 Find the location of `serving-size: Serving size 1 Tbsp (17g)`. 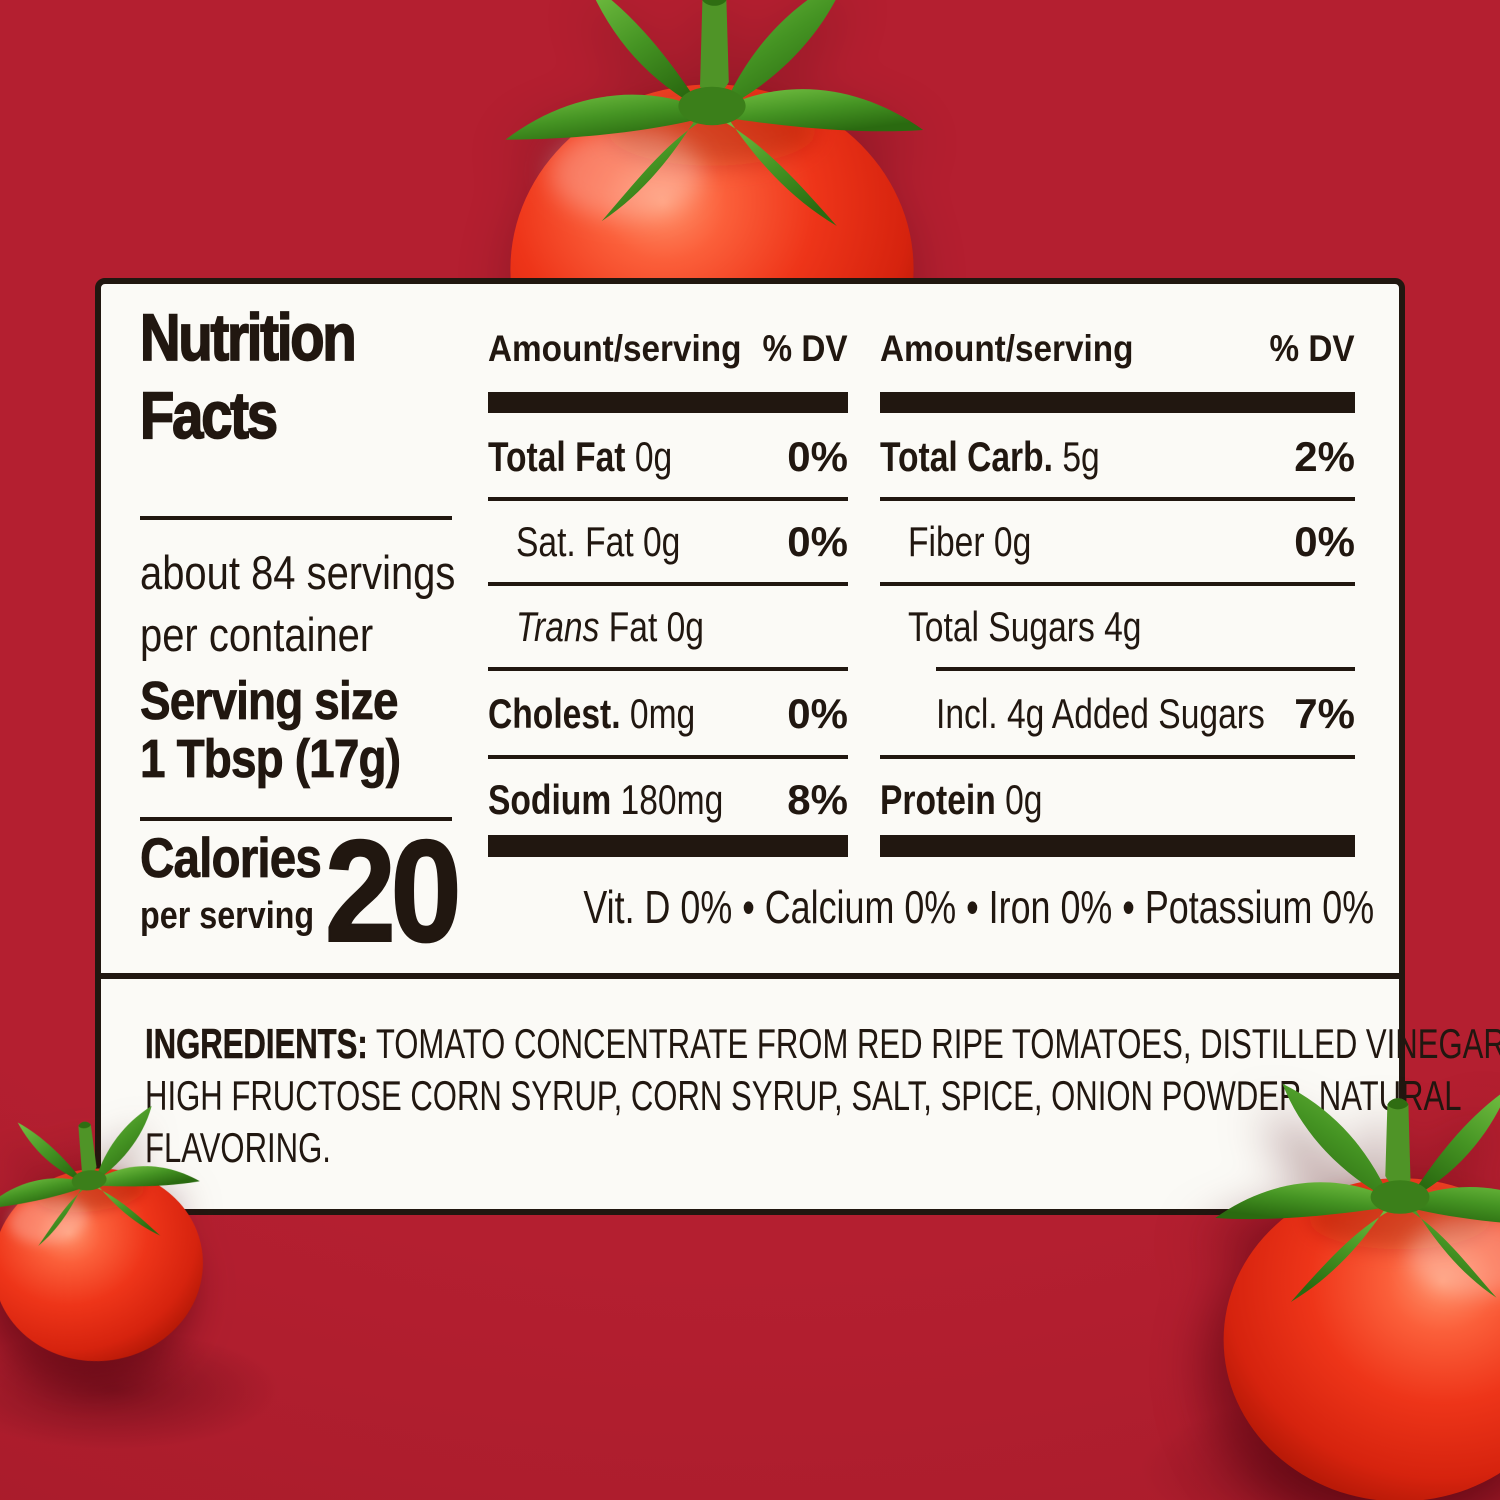

serving-size: Serving size 1 Tbsp (17g) is located at coordinates (271, 730).